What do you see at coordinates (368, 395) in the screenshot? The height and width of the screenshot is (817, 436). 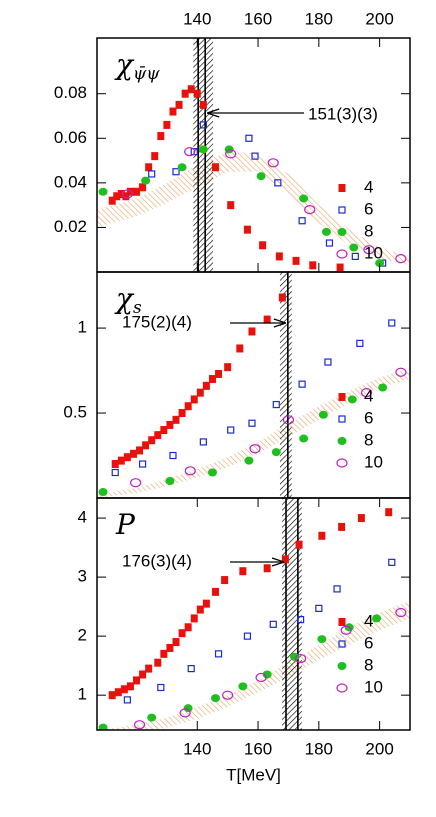 I see `legend-label: 4` at bounding box center [368, 395].